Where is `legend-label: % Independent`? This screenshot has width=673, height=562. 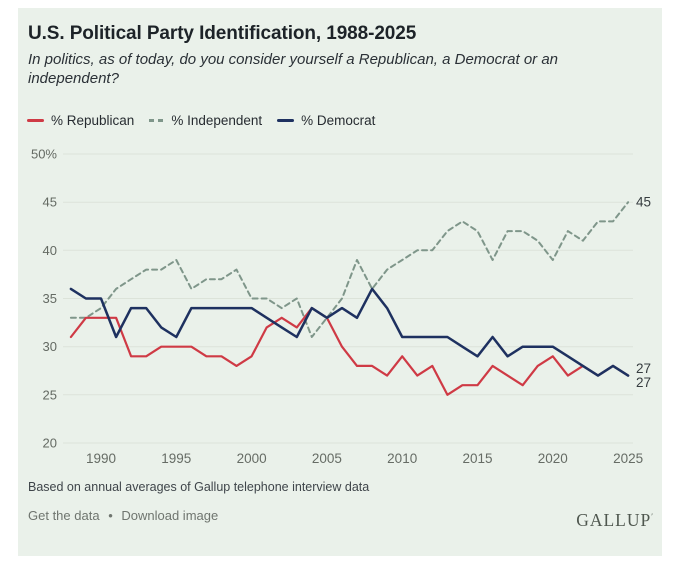 legend-label: % Independent is located at coordinates (217, 120).